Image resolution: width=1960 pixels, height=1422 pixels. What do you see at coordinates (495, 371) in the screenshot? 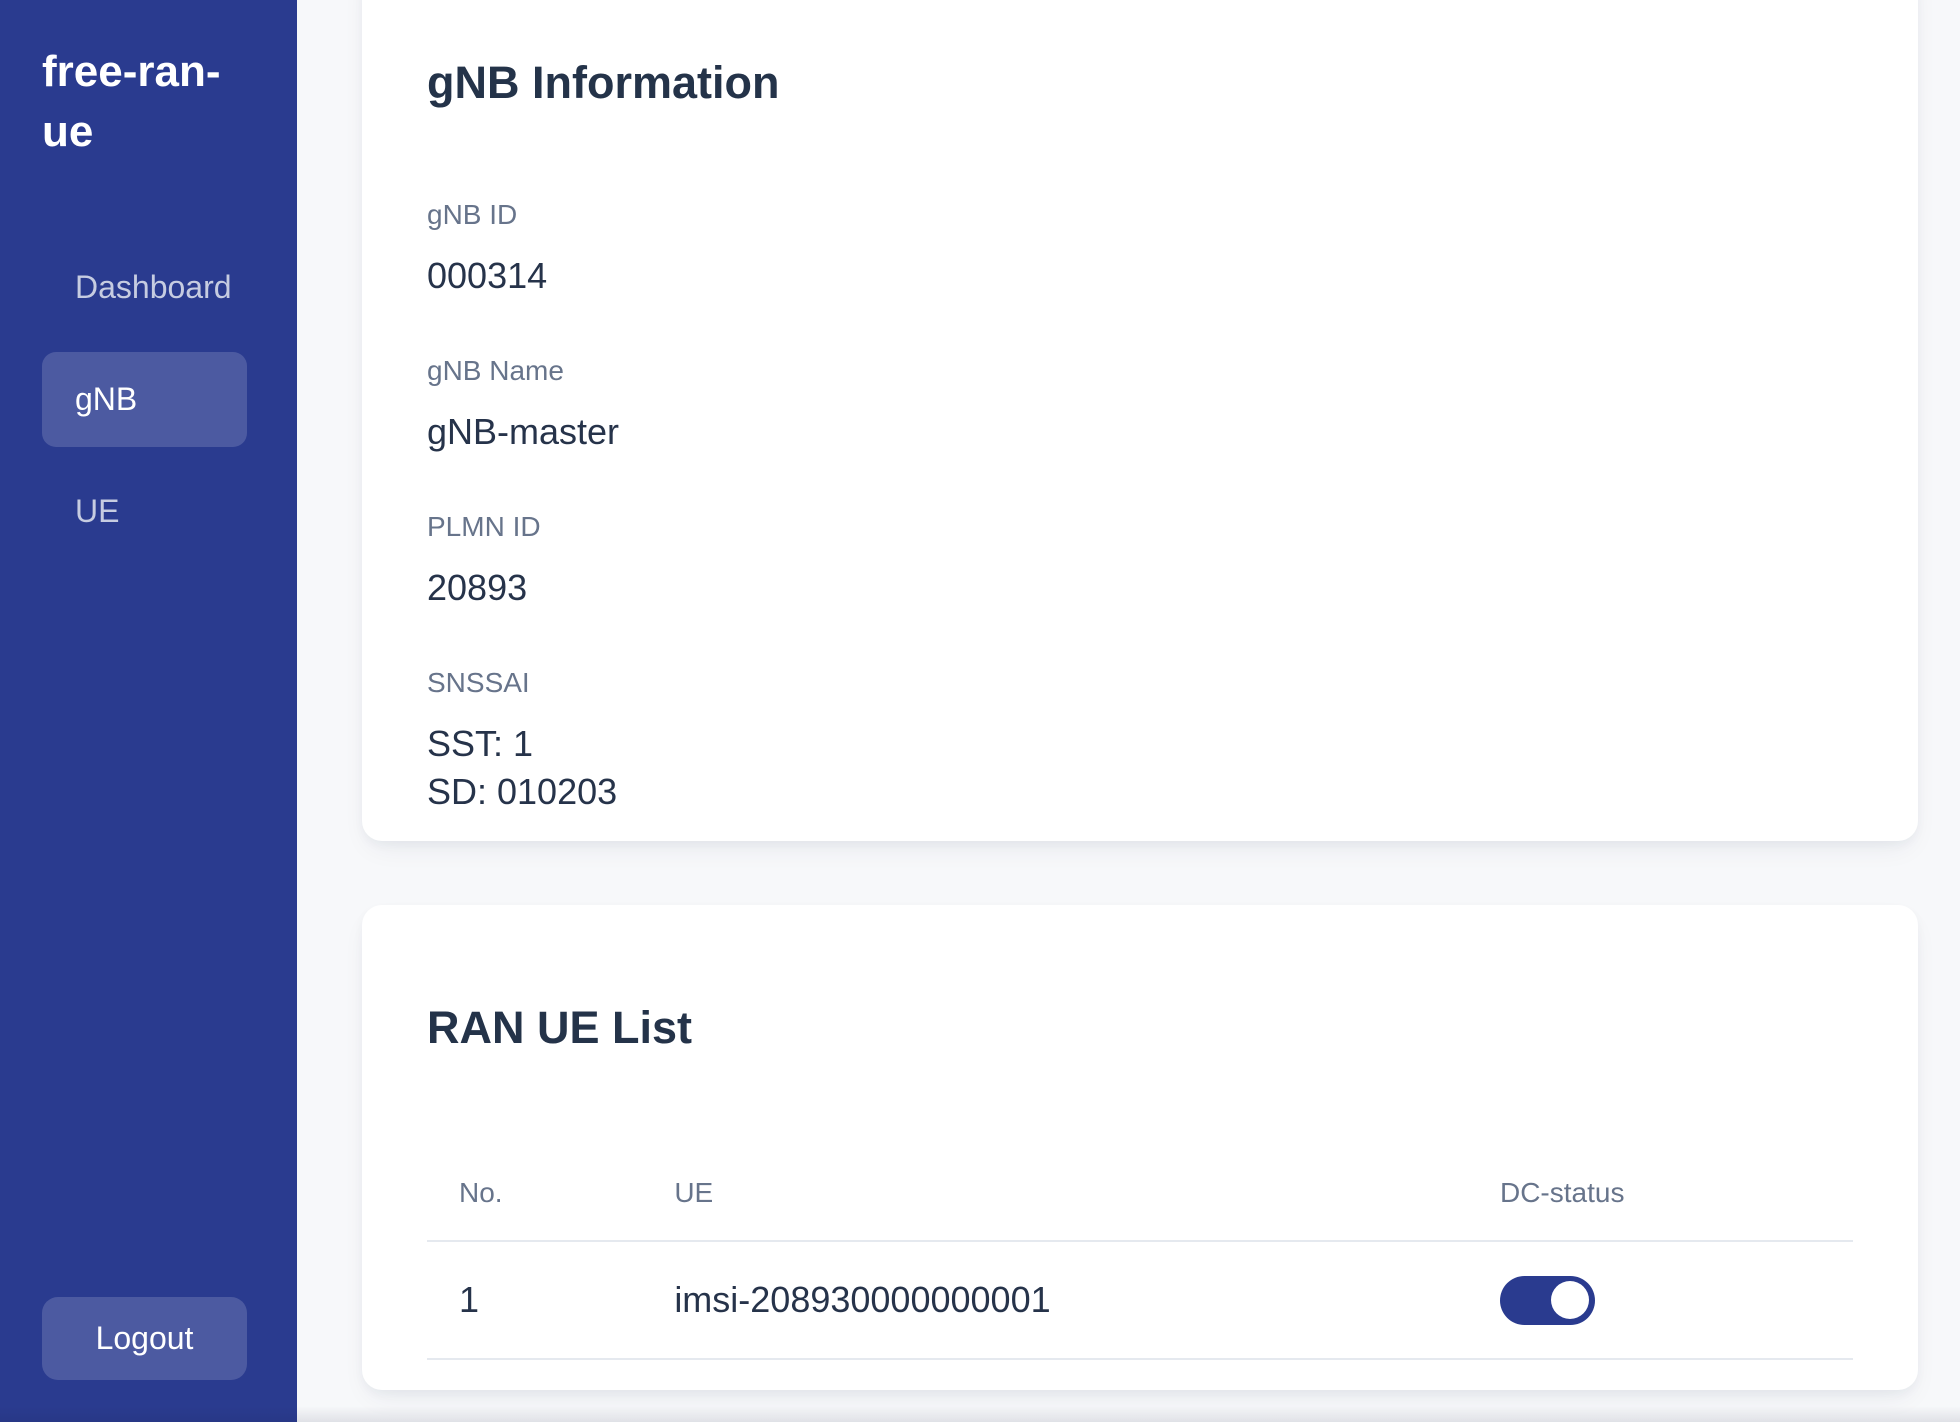
I see `field-label: gNB Name` at bounding box center [495, 371].